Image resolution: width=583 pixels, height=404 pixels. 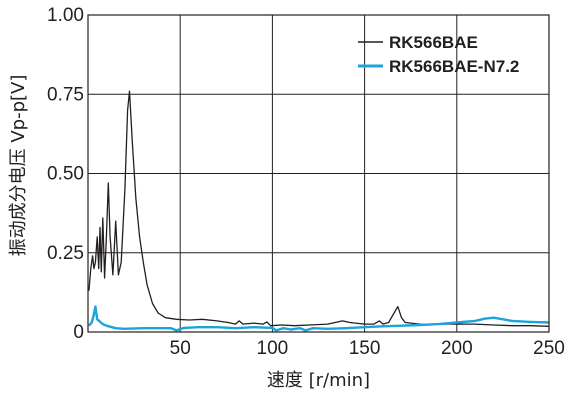 What do you see at coordinates (549, 348) in the screenshot?
I see `x-tick-label: 250` at bounding box center [549, 348].